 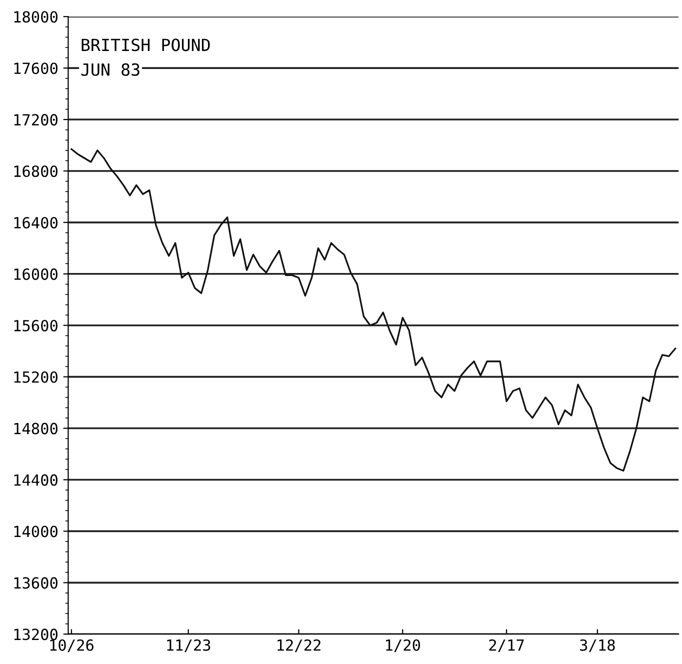 What do you see at coordinates (36, 377) in the screenshot?
I see `y-tick-label: 15200` at bounding box center [36, 377].